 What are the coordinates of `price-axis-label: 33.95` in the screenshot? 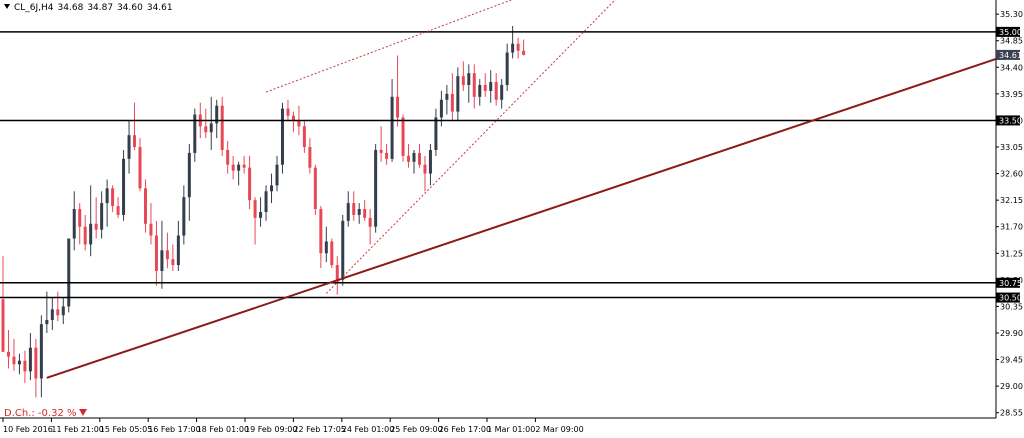 It's located at (1011, 94).